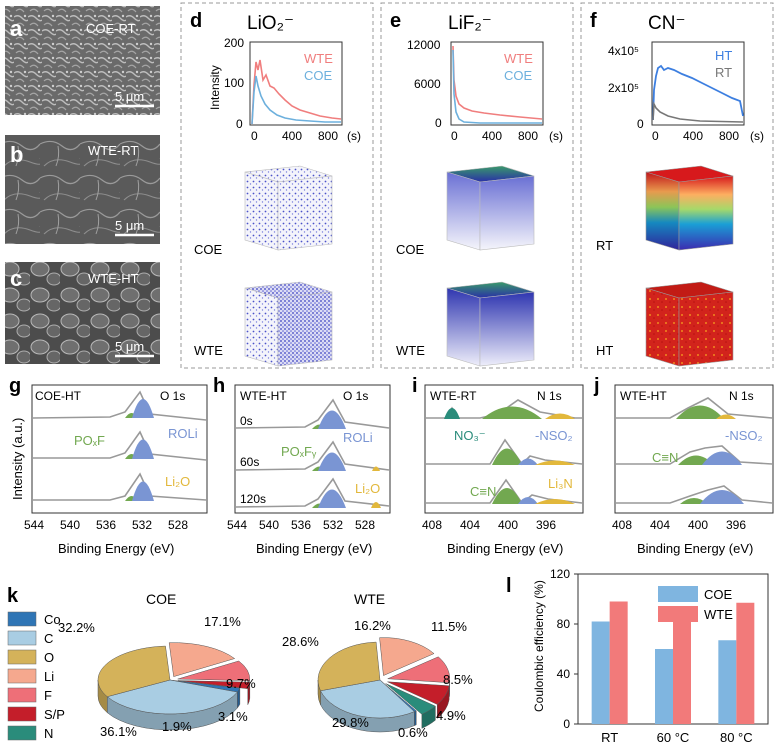 This screenshot has height=749, width=780. What do you see at coordinates (22, 714) in the screenshot?
I see `legend-swatch-sp` at bounding box center [22, 714].